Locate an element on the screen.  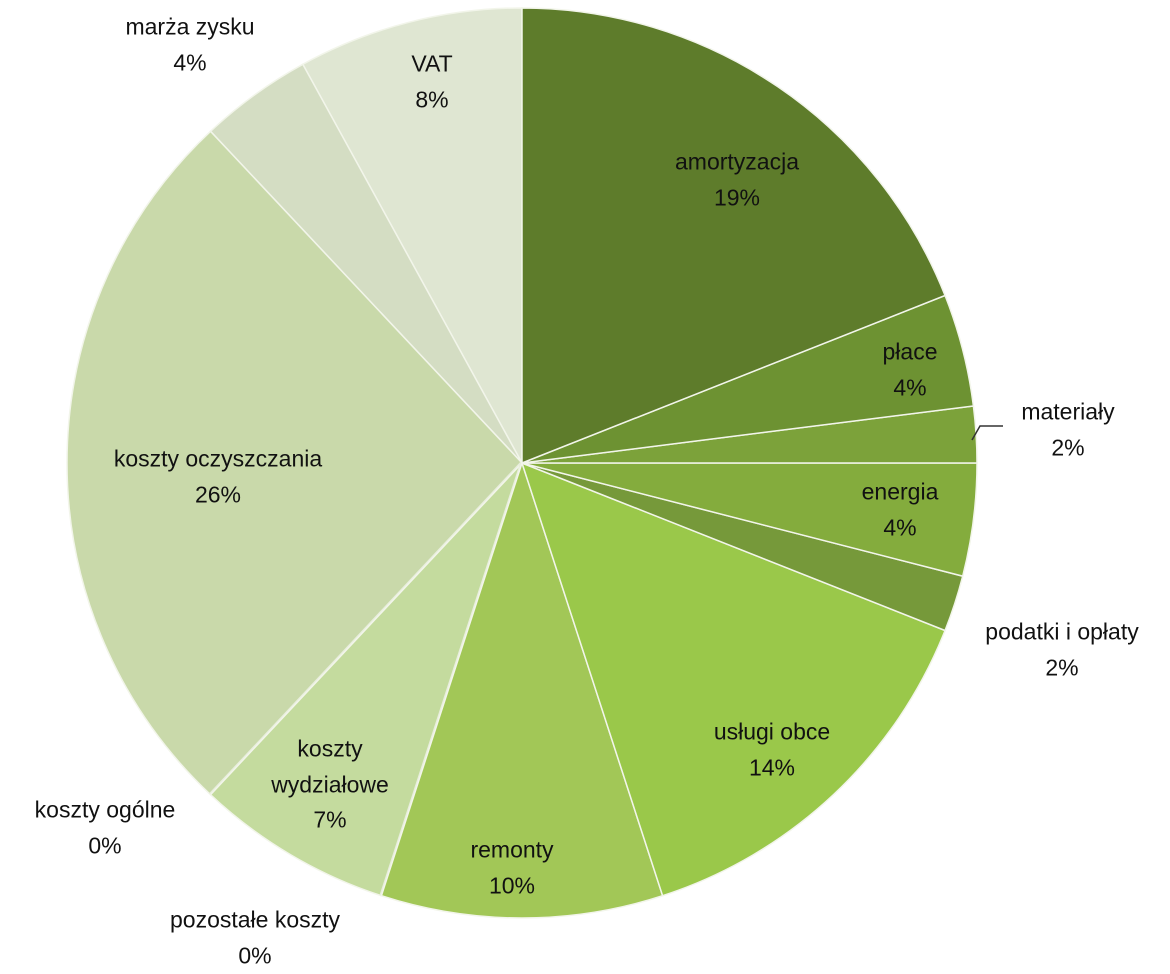
slice-label: pozostałe koszty 0% is located at coordinates (255, 937).